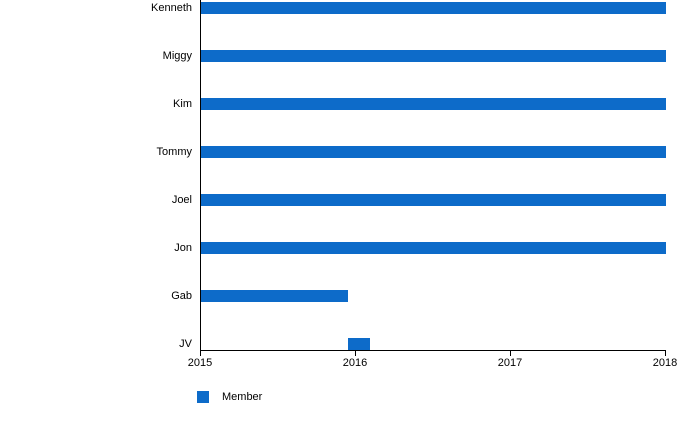 The height and width of the screenshot is (430, 700). Describe the element at coordinates (182, 103) in the screenshot. I see `y-axis-label: Kim` at that location.